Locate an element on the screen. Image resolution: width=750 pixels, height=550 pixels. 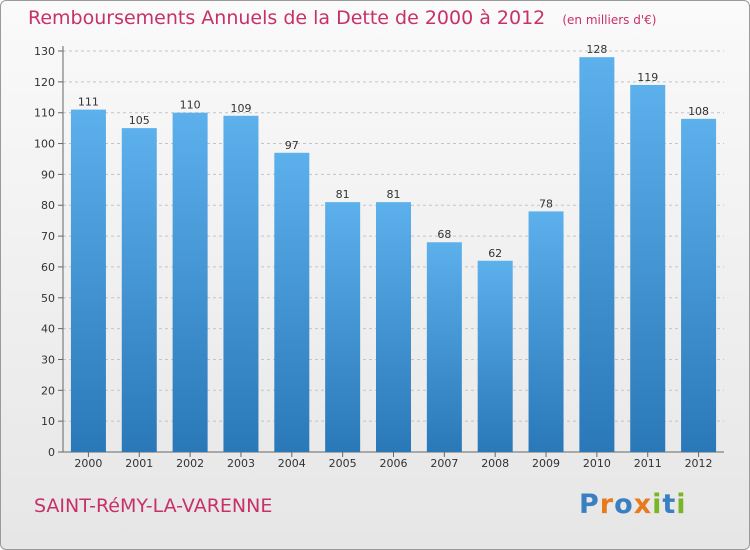
y-tick-label: 90 is located at coordinates (48, 174).